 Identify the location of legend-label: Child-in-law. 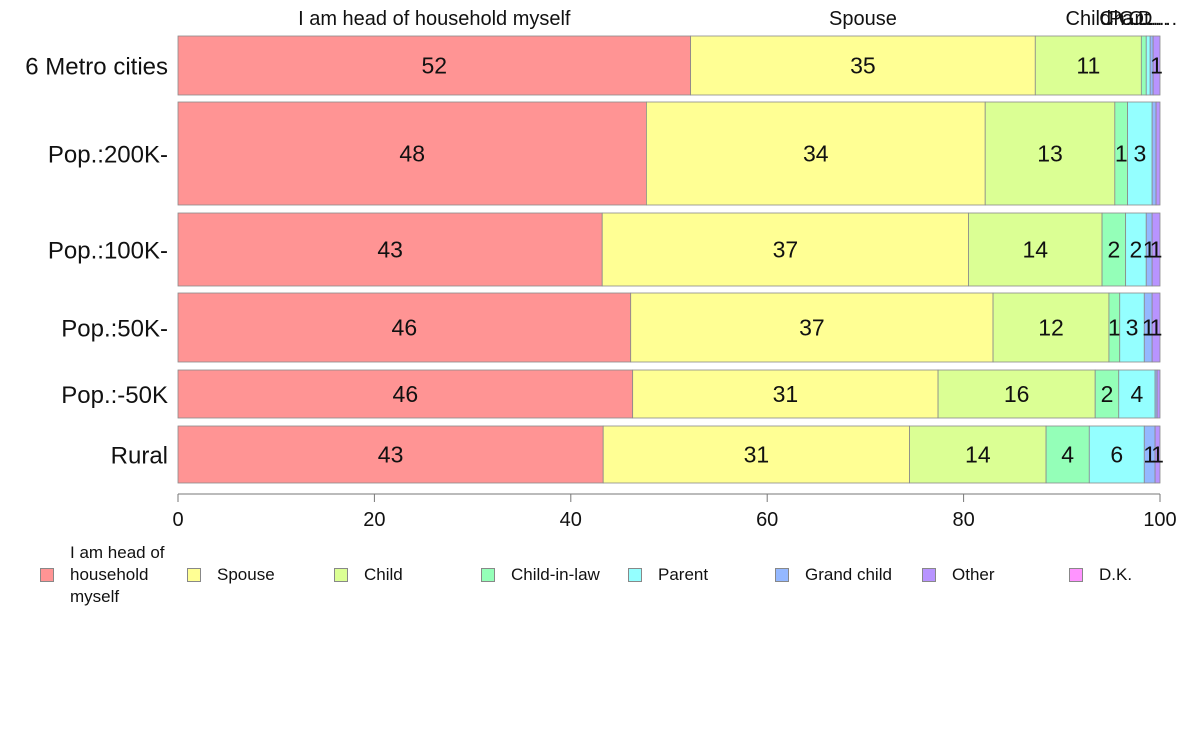
(555, 574).